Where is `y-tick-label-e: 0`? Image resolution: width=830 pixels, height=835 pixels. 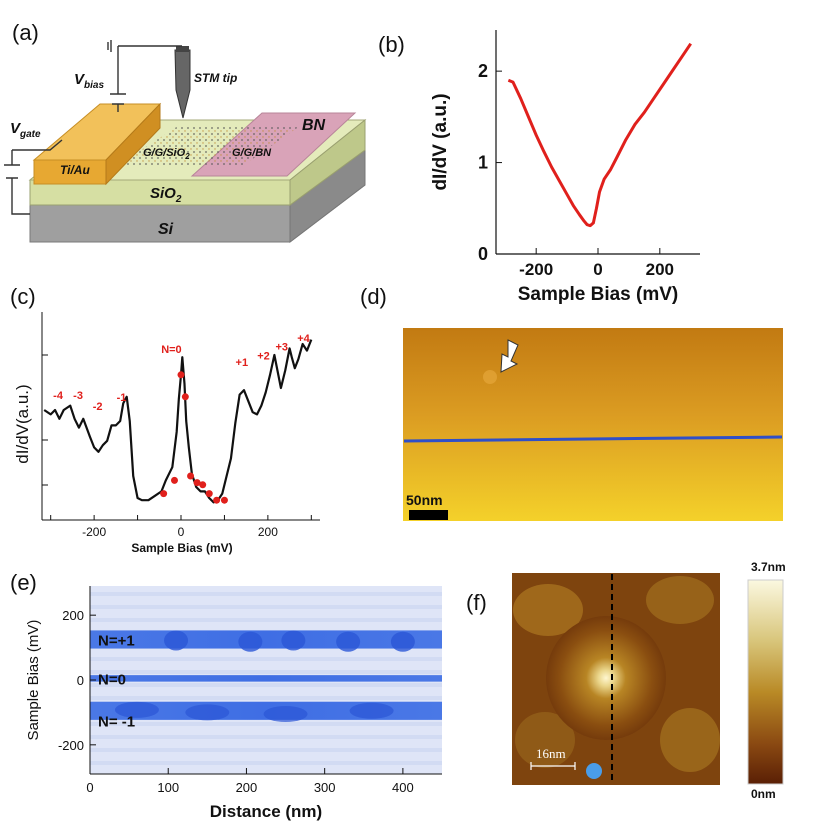
y-tick-label-e: 0 is located at coordinates (80, 680).